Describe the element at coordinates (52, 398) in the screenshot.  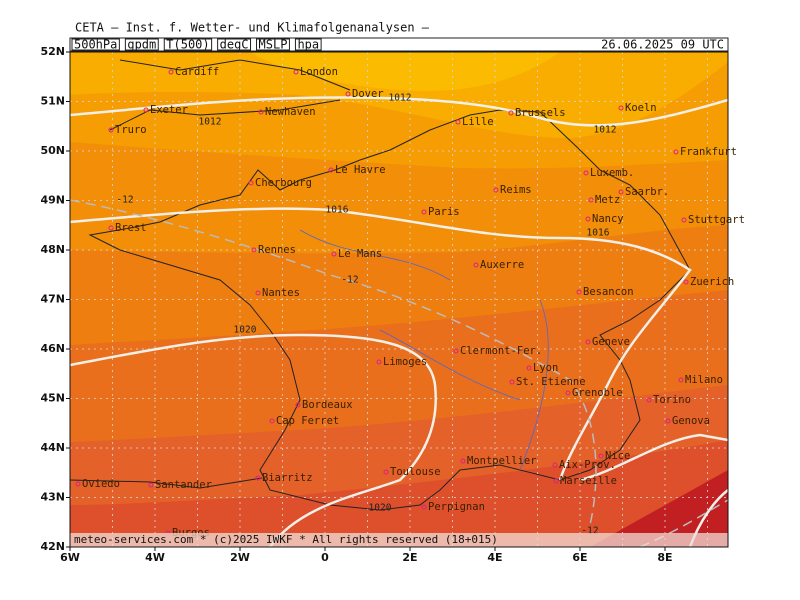
I see `lat-label: 45N` at that location.